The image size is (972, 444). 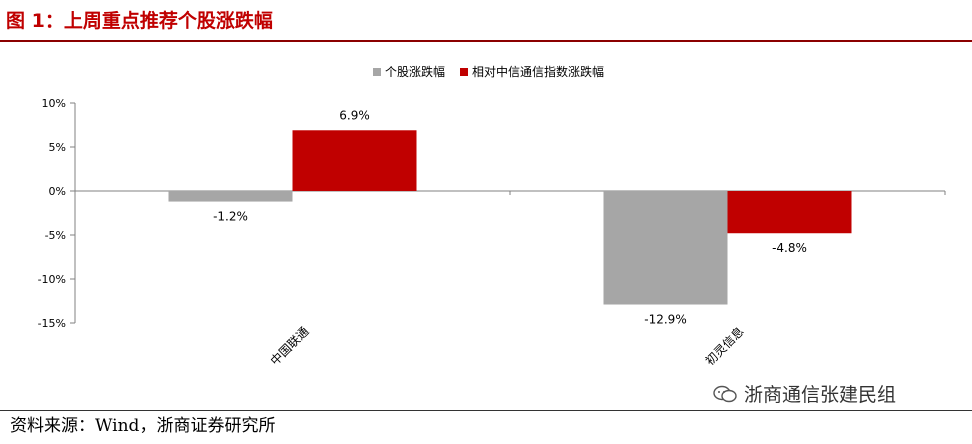 What do you see at coordinates (230, 217) in the screenshot?
I see `data-label: -1.2%` at bounding box center [230, 217].